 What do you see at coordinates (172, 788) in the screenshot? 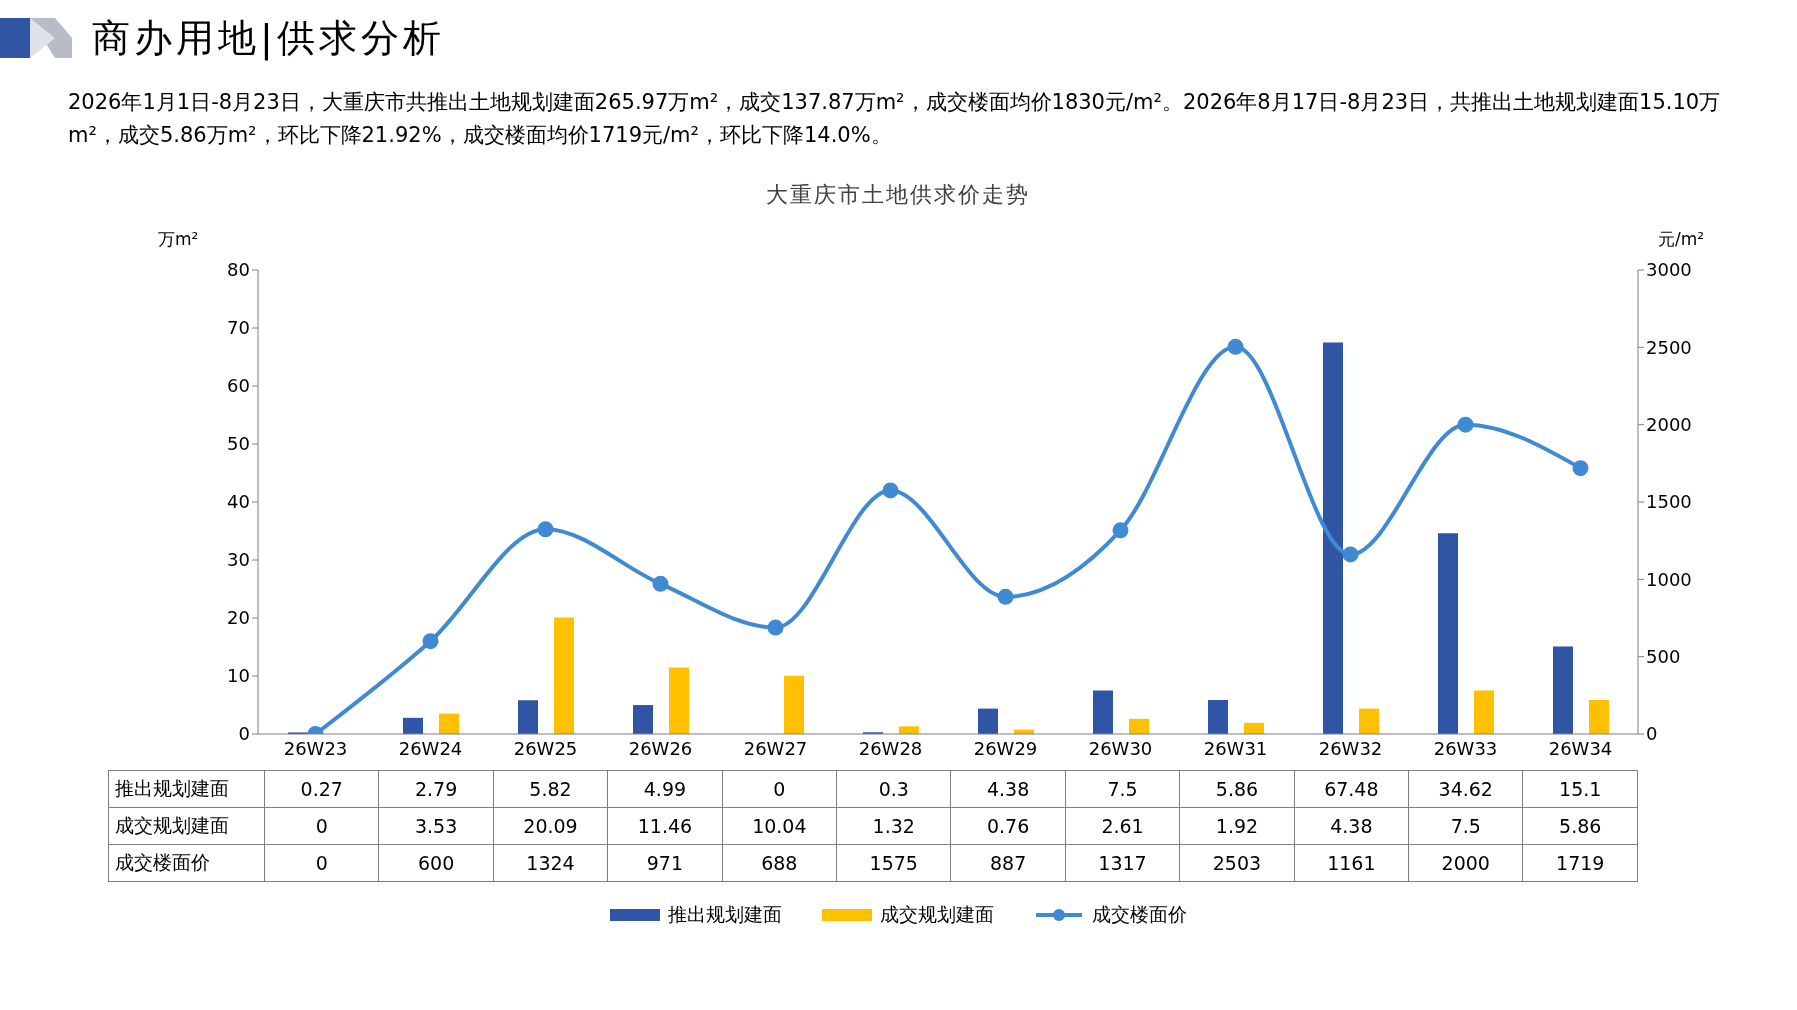
I see `text: 推出规划建面` at bounding box center [172, 788].